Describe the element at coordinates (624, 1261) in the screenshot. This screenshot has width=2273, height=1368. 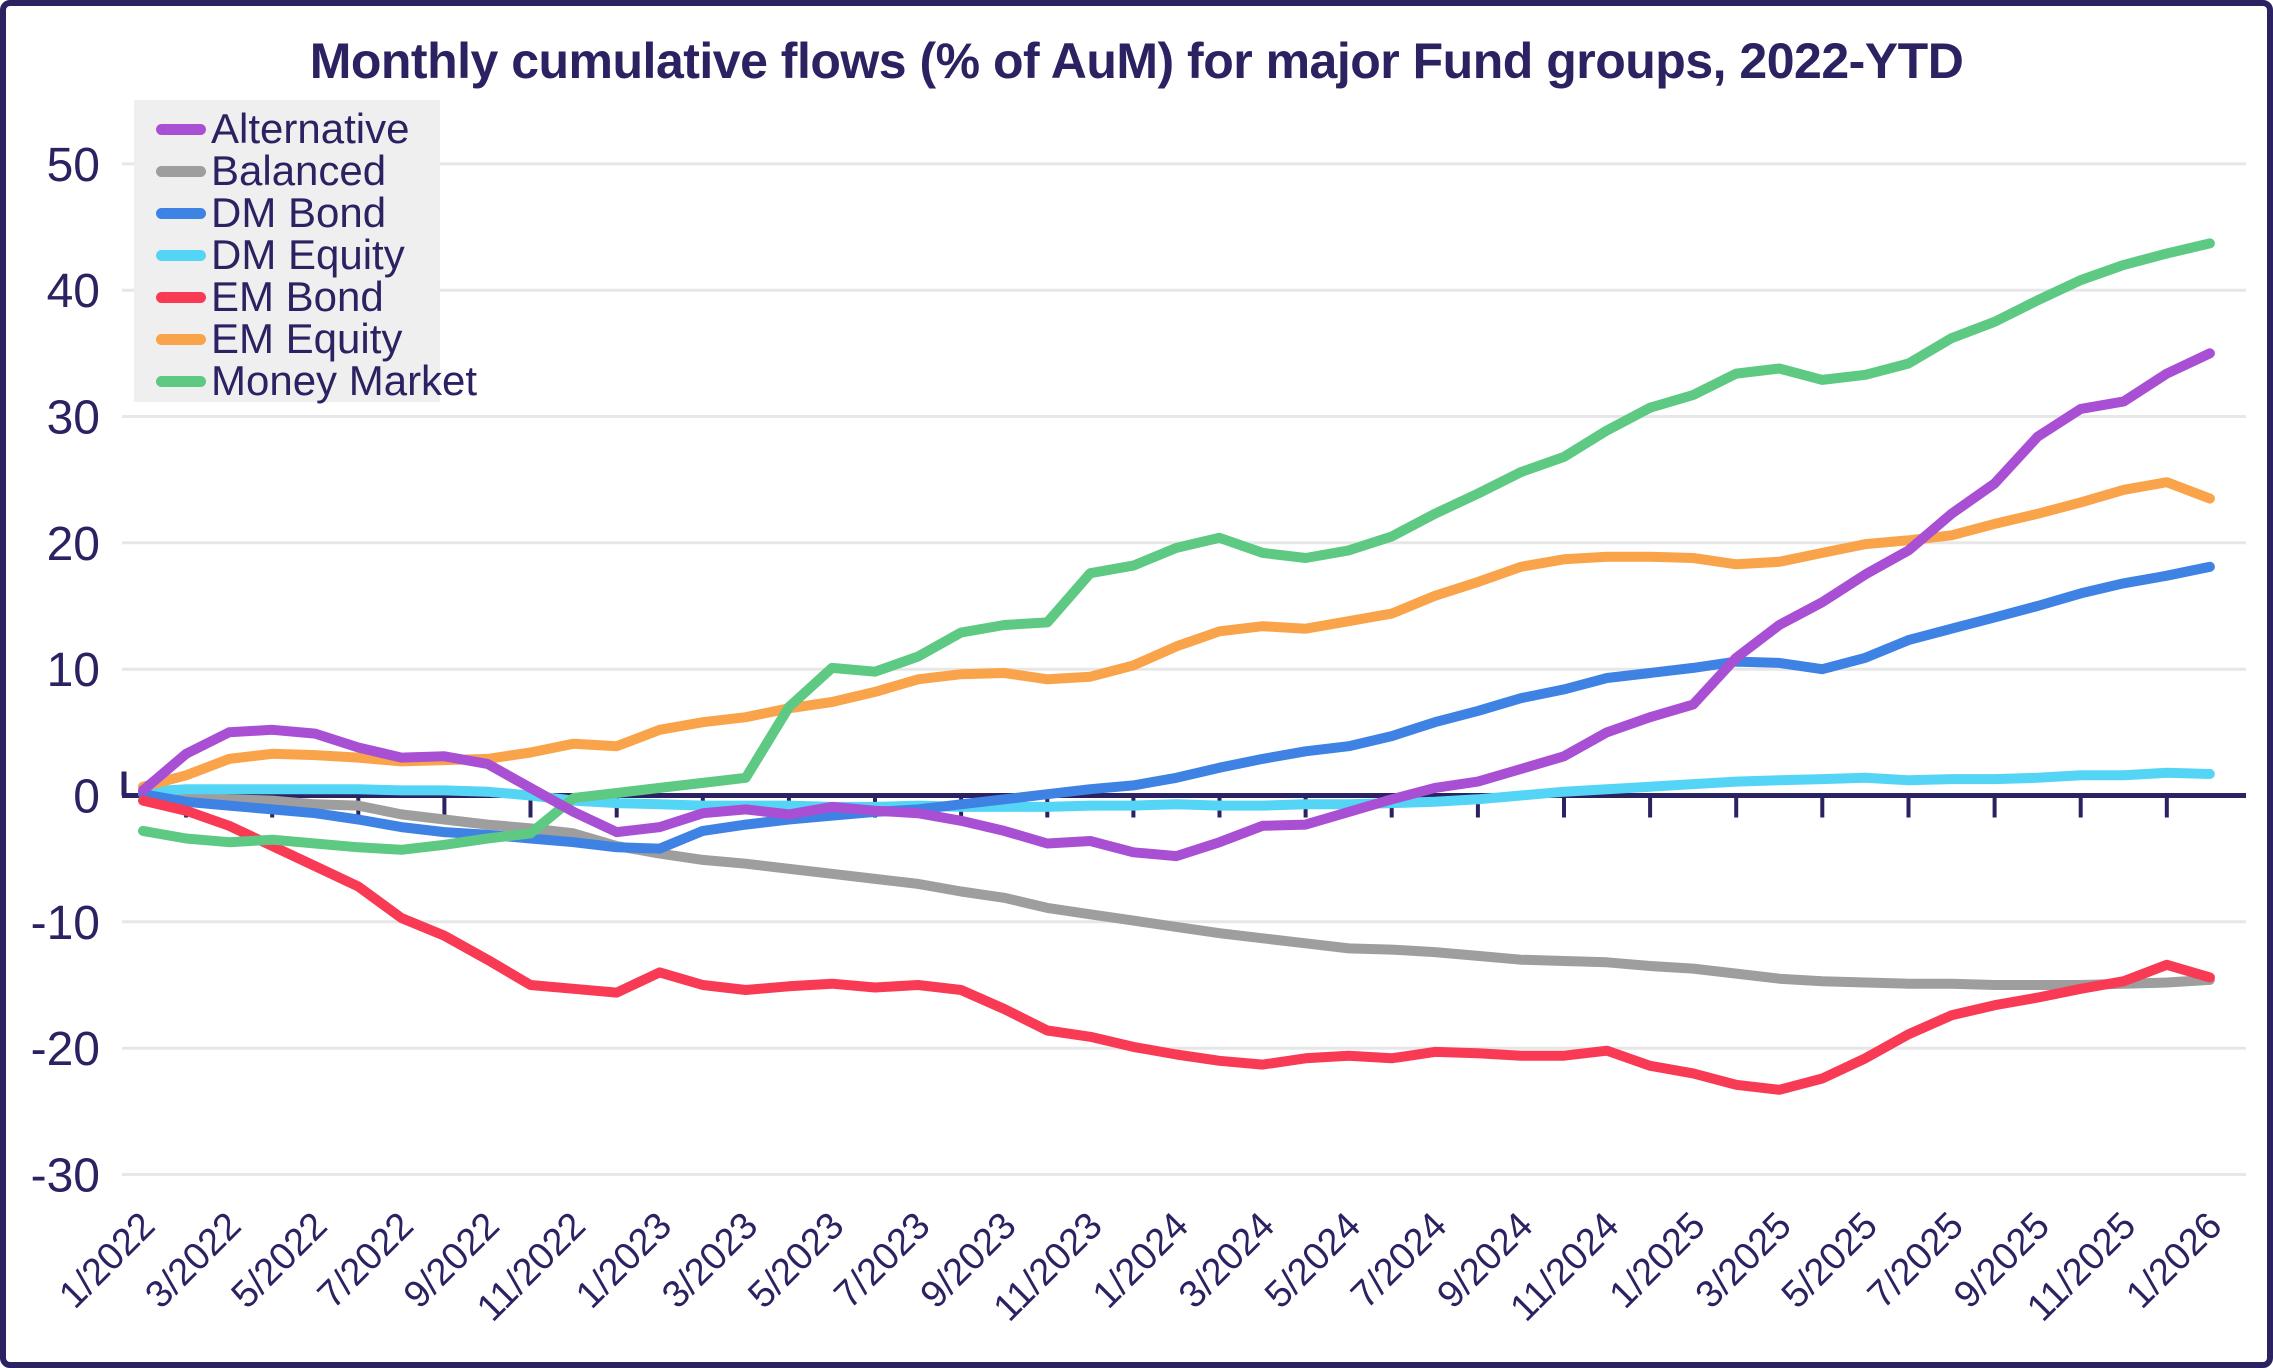
I see `x-tick-label: 1/2023` at that location.